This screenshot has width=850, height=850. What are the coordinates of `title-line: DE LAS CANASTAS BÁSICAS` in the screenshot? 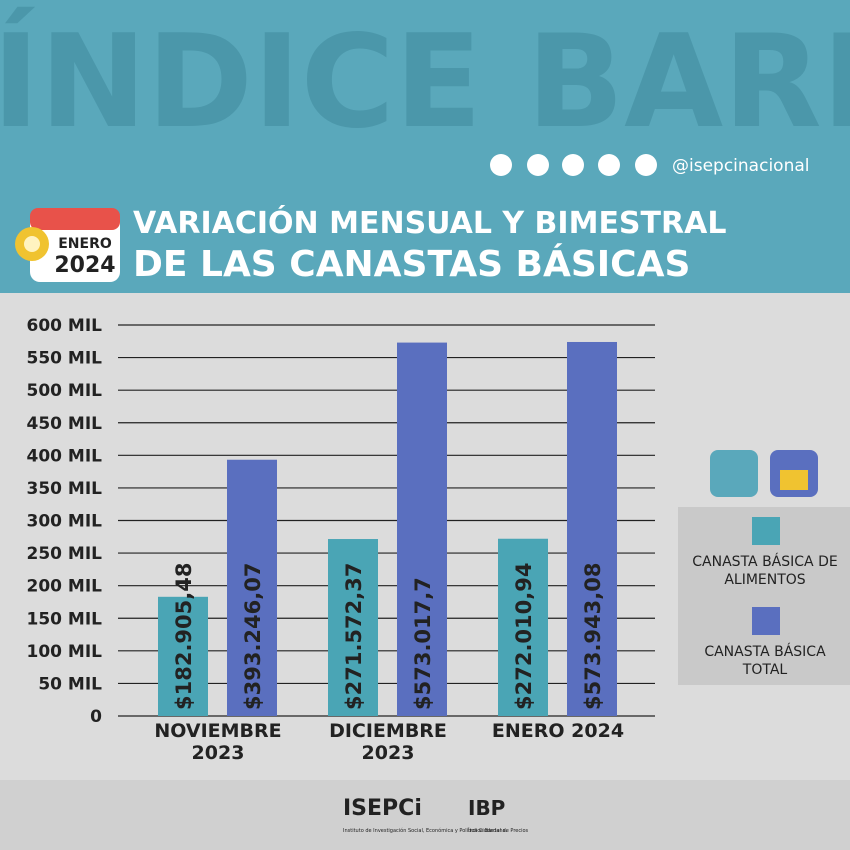 It's located at (411, 264).